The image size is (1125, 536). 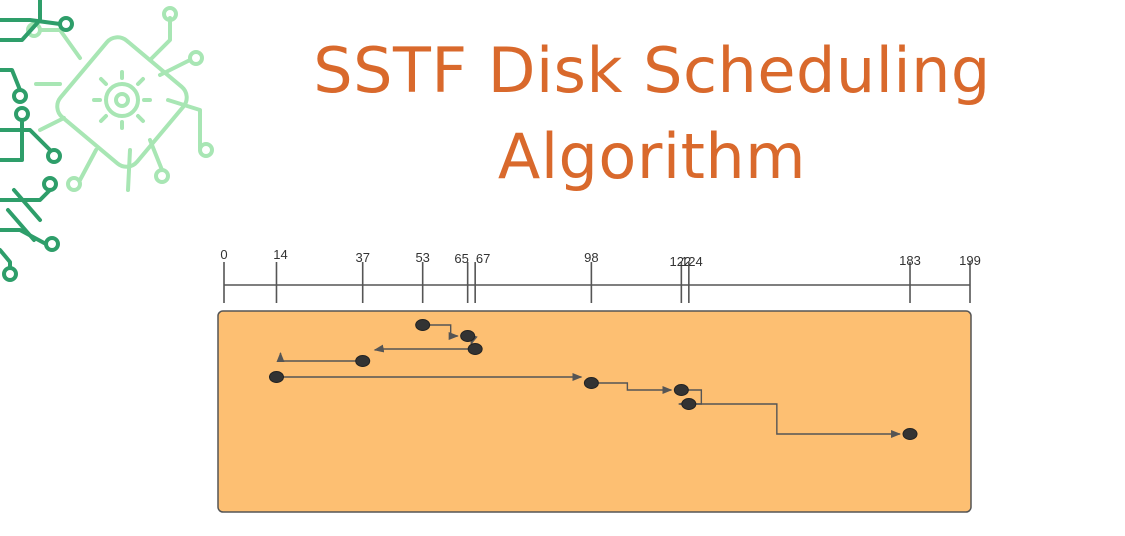 I want to click on tick-label-199: 199, so click(x=970, y=260).